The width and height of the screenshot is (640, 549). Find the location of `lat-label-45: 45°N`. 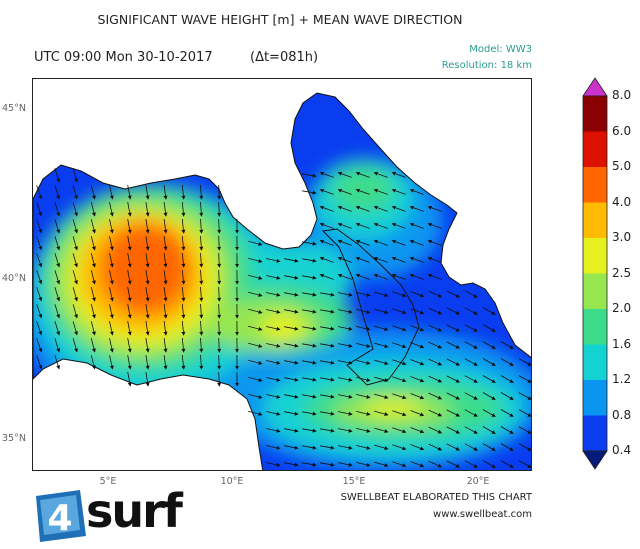

lat-label-45: 45°N is located at coordinates (14, 108).